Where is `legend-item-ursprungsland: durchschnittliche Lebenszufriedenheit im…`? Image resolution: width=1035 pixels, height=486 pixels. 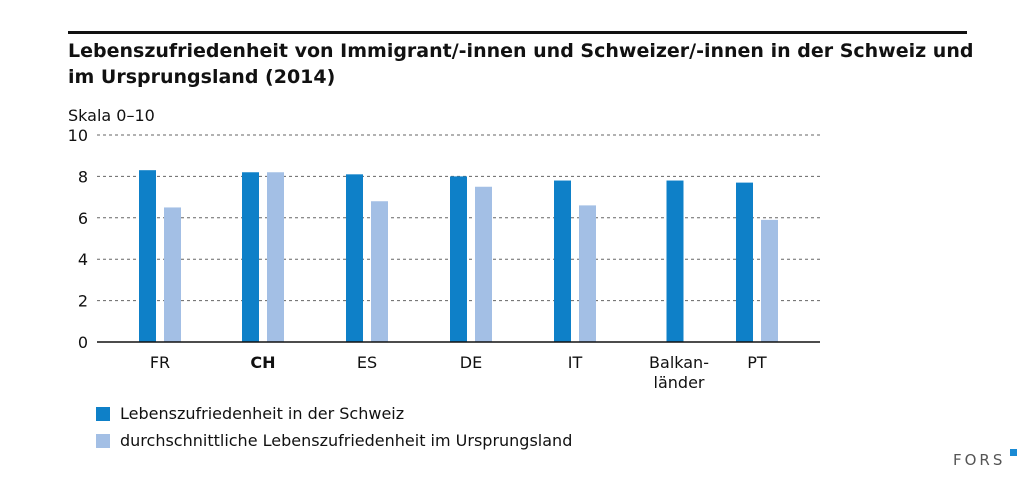 legend-item-ursprungsland: durchschnittliche Lebenszufriedenheit im… is located at coordinates (334, 440).